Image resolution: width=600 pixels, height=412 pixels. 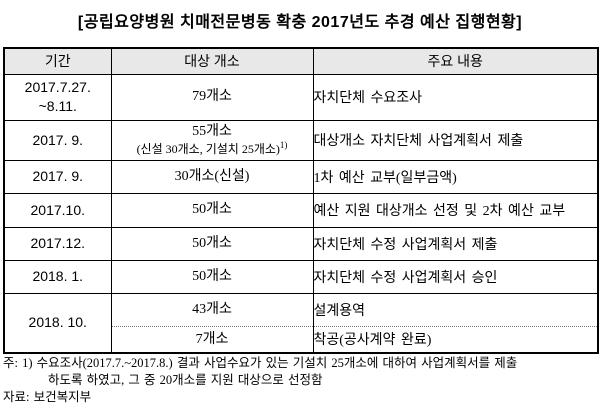 I want to click on table-row: 2018. 1. 50개소 자치단체 수정 사업계획서 승인, so click(x=301, y=276).